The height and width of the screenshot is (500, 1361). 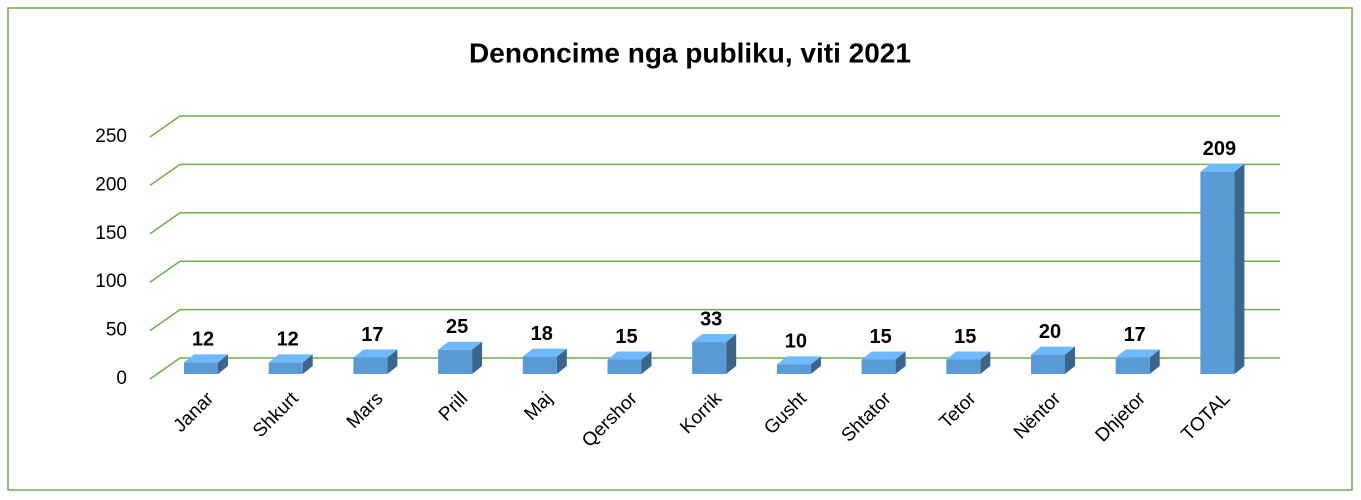 I want to click on data-label: 18, so click(x=542, y=334).